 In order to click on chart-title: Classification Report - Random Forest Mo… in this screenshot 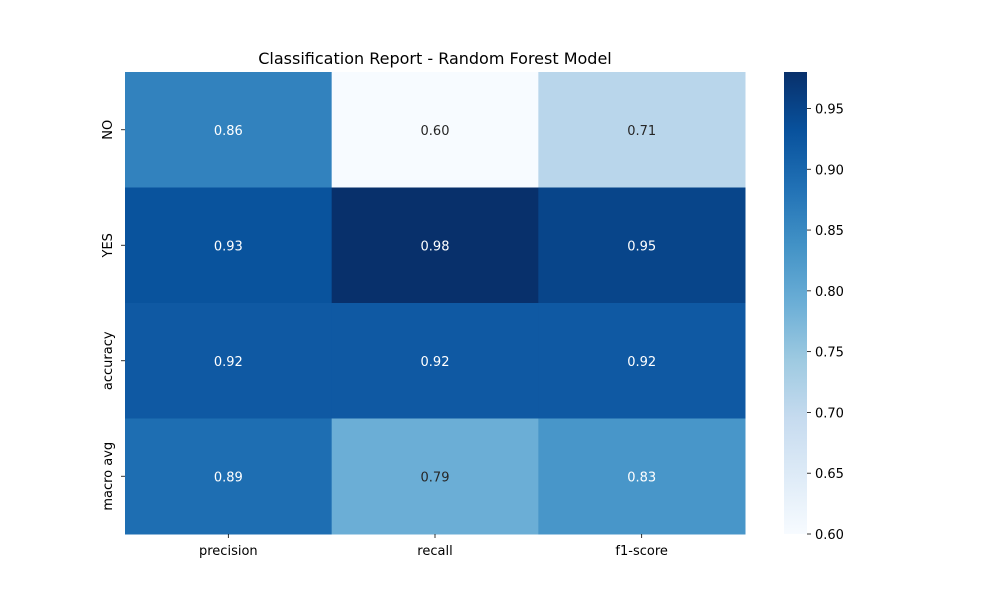, I will do `click(435, 58)`.